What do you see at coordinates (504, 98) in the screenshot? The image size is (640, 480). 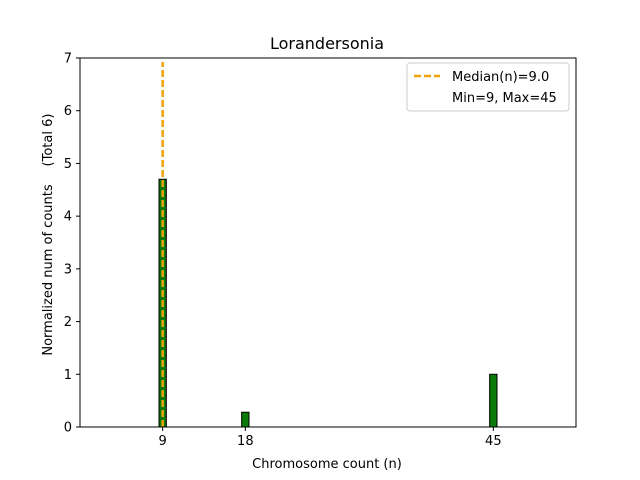 I see `legend-range-label: Min=9, Max=45` at bounding box center [504, 98].